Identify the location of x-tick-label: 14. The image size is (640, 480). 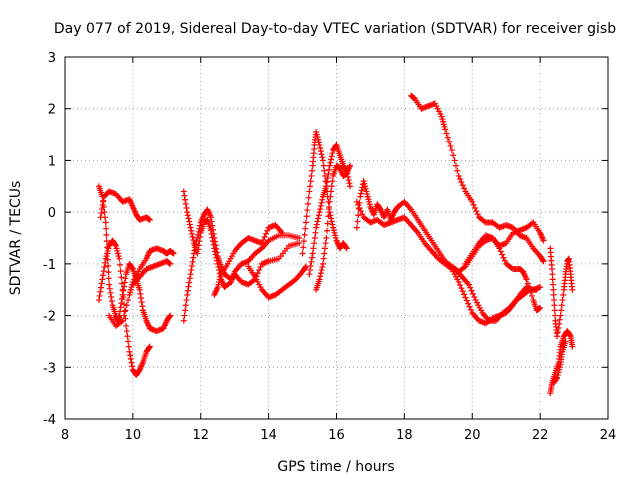
(268, 435).